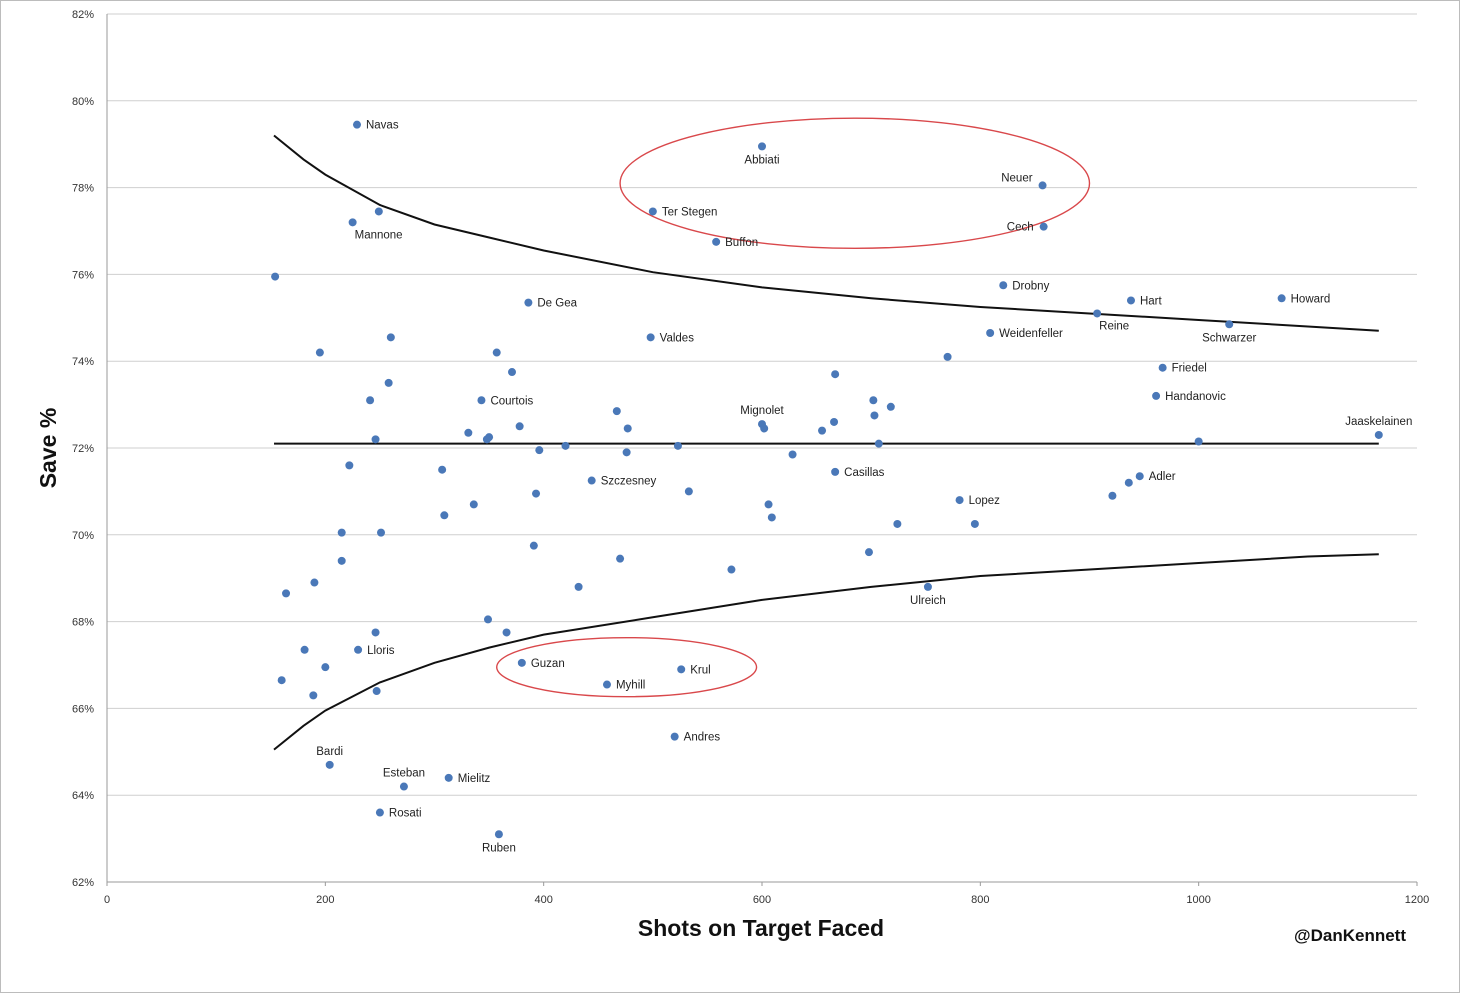  I want to click on point-label: Hart, so click(1151, 301).